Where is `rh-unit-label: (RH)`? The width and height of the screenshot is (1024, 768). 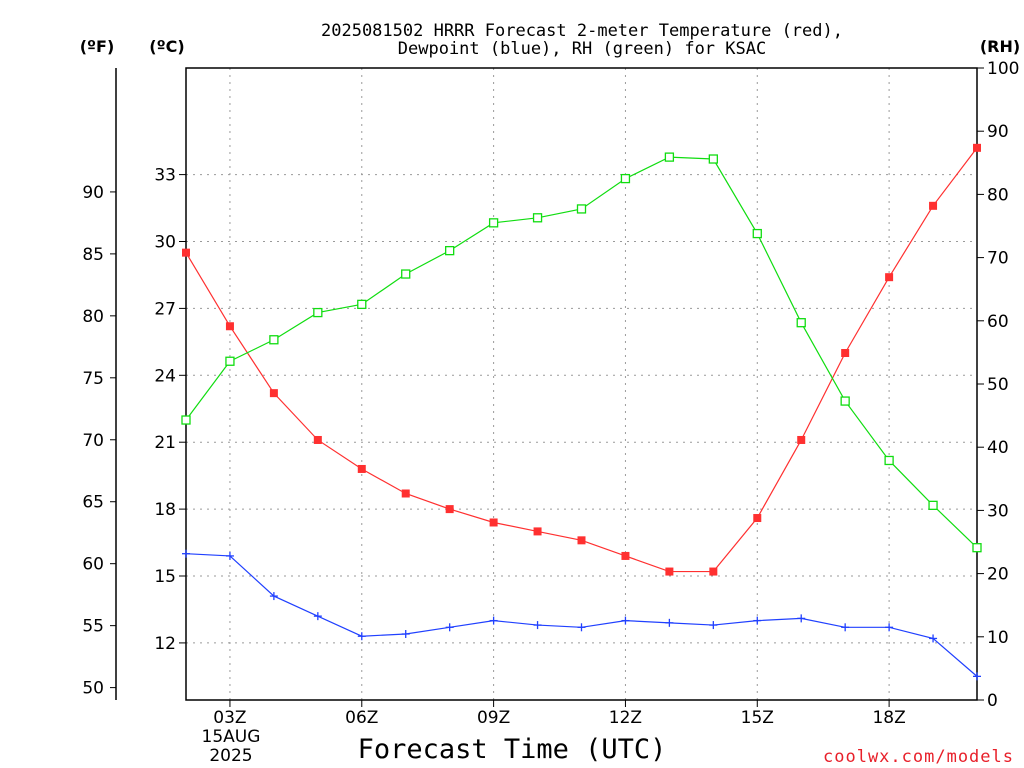
rh-unit-label: (RH) is located at coordinates (1000, 46).